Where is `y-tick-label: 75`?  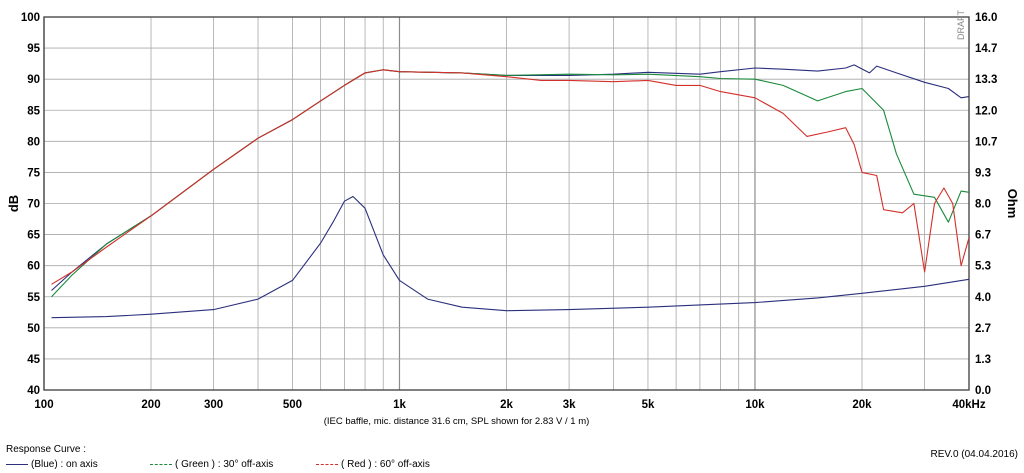 y-tick-label: 75 is located at coordinates (33, 173).